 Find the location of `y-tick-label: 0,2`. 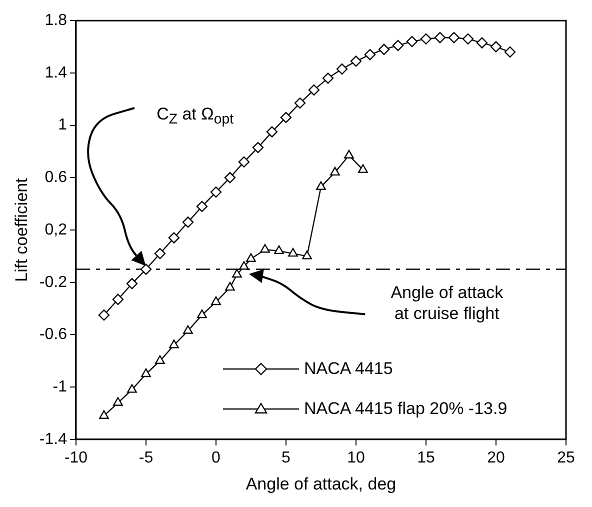

y-tick-label: 0,2 is located at coordinates (56, 229).